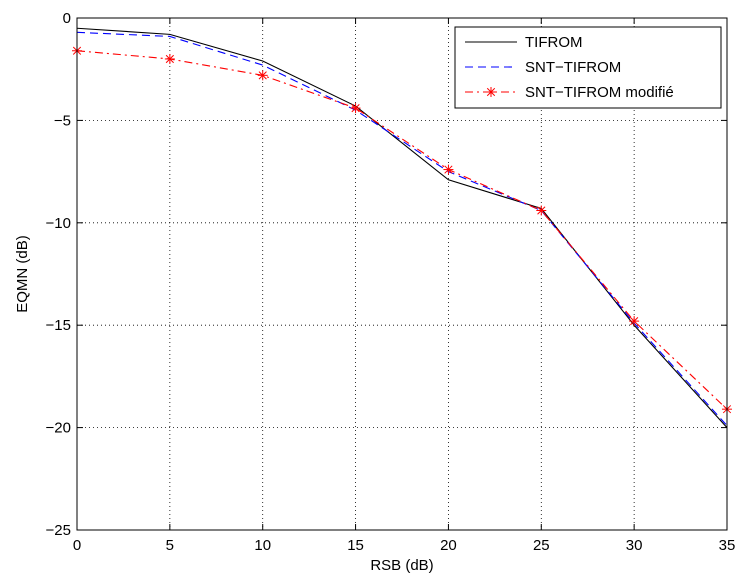  Describe the element at coordinates (401, 565) in the screenshot. I see `x-axis-title: RSB (dB)` at that location.